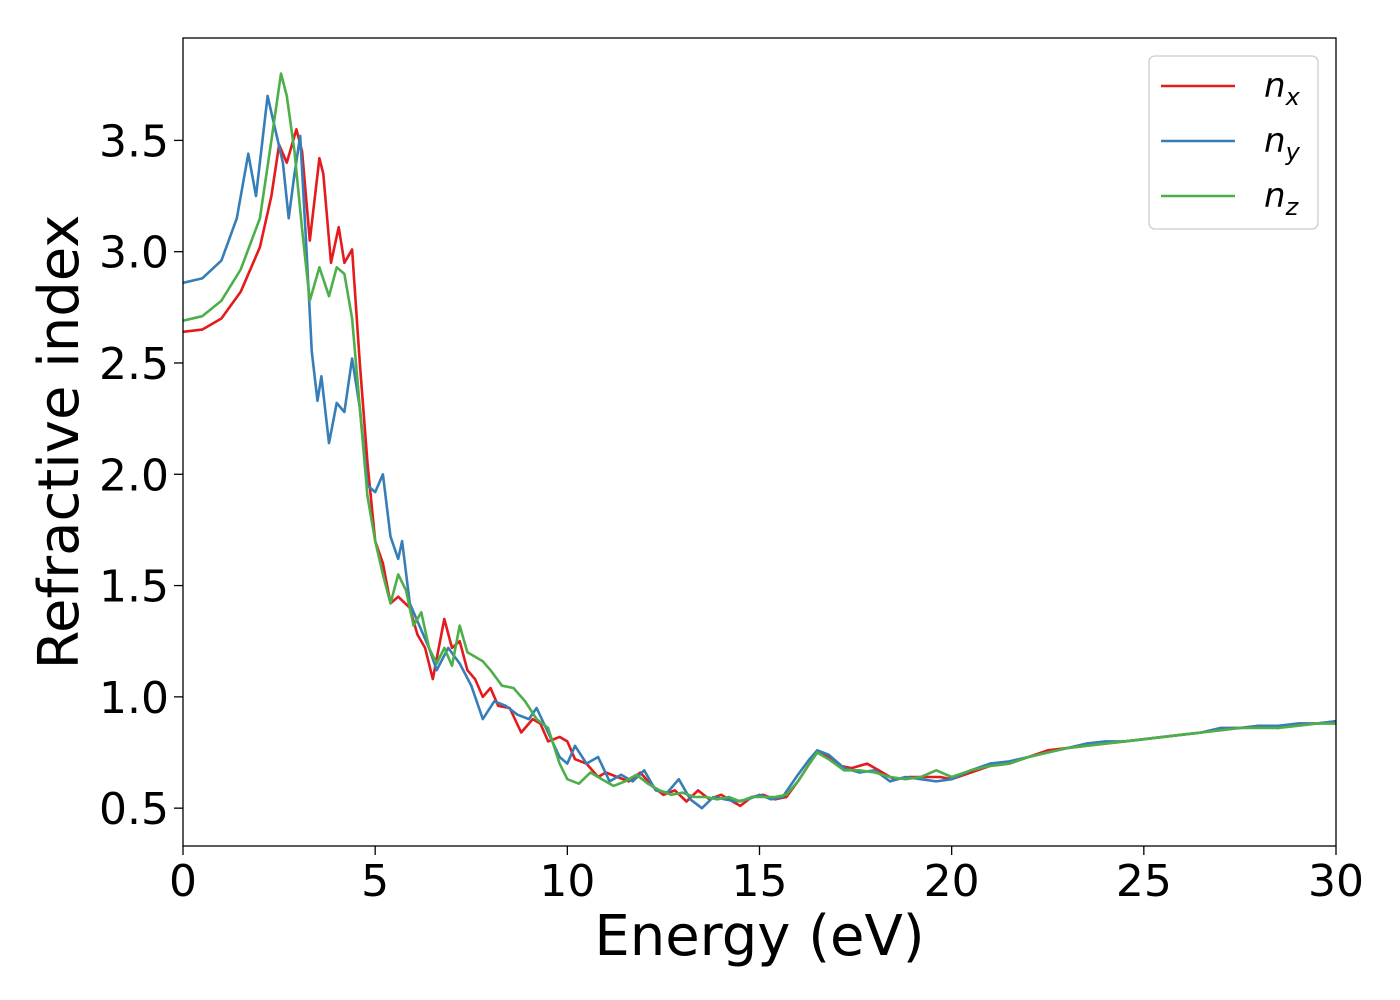 The width and height of the screenshot is (1400, 1000). What do you see at coordinates (1233, 142) in the screenshot?
I see `legend-box` at bounding box center [1233, 142].